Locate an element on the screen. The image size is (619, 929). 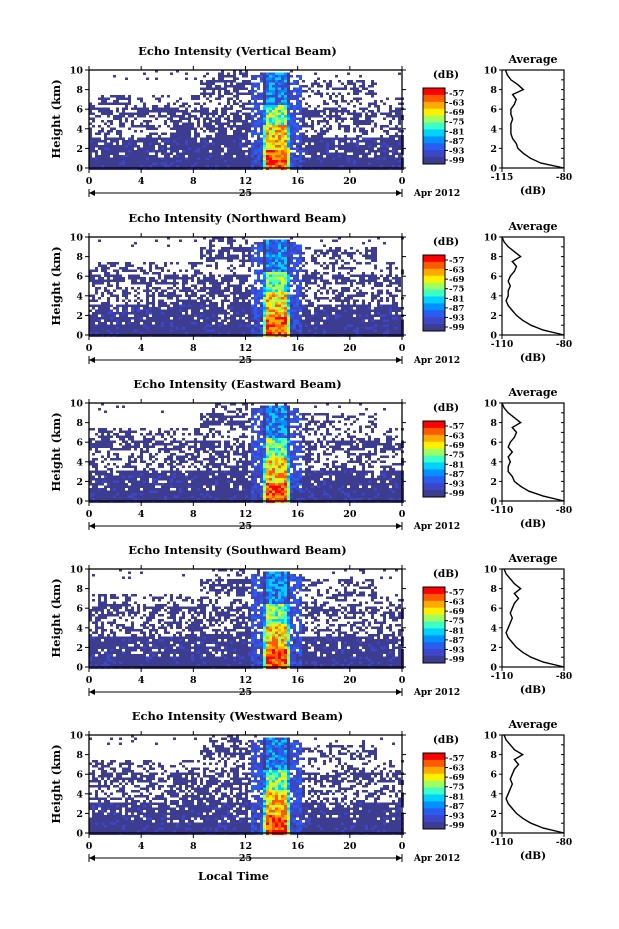
profile-line is located at coordinates (533, 286).